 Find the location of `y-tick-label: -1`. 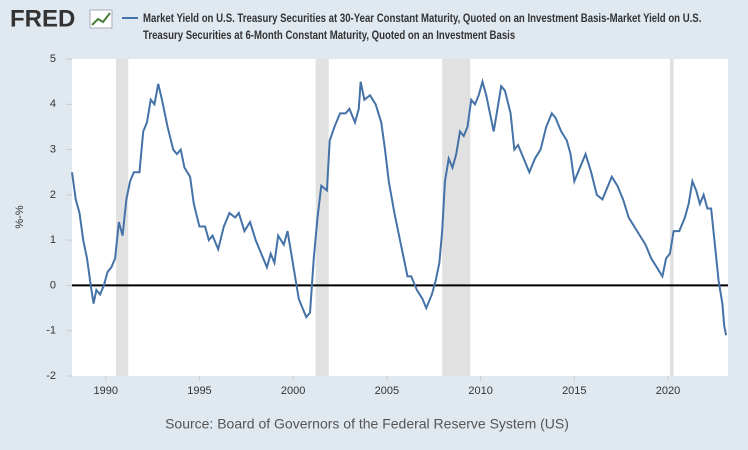

y-tick-label: -1 is located at coordinates (51, 331).